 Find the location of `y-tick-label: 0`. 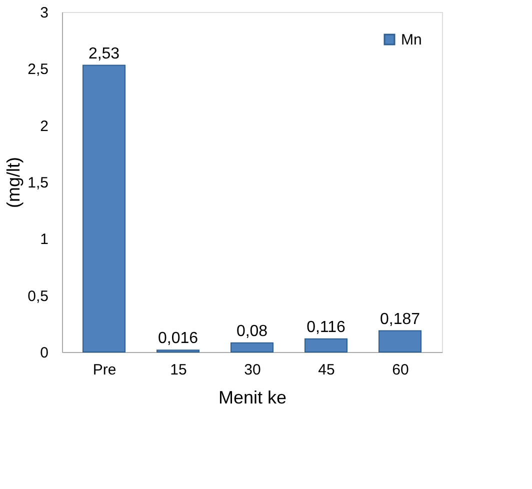

y-tick-label: 0 is located at coordinates (44, 353).